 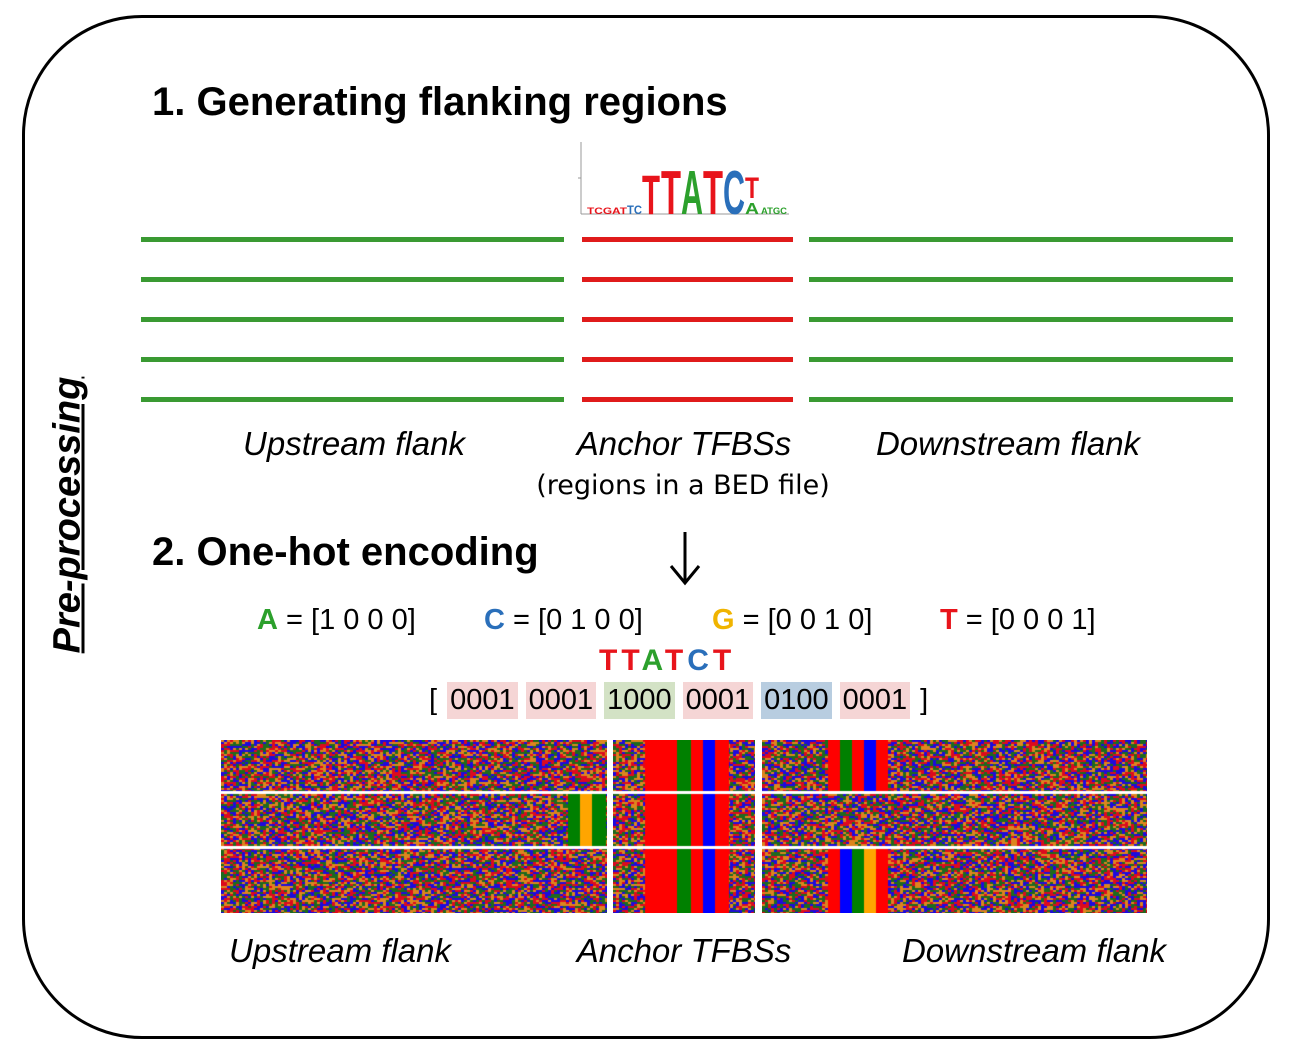 I want to click on svg-text: A, so click(x=752, y=209).